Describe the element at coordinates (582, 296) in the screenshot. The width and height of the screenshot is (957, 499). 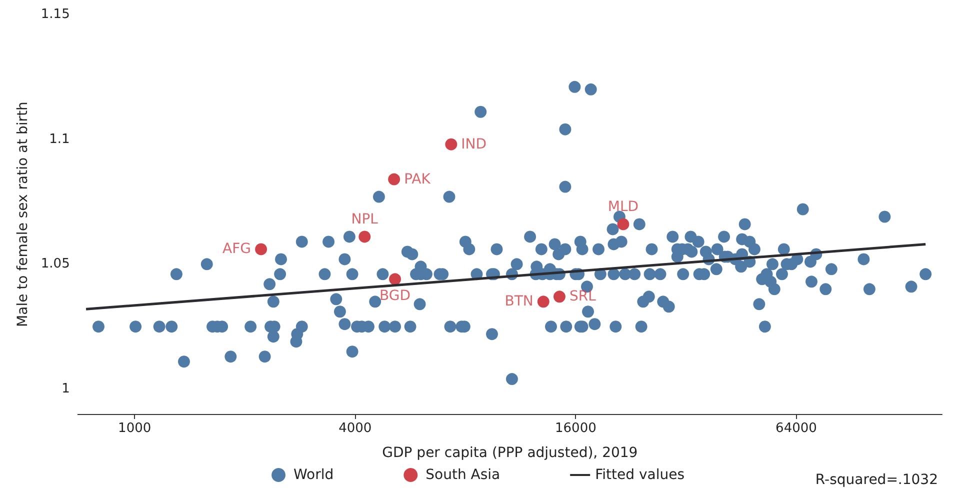
I see `annotation: SRL` at that location.